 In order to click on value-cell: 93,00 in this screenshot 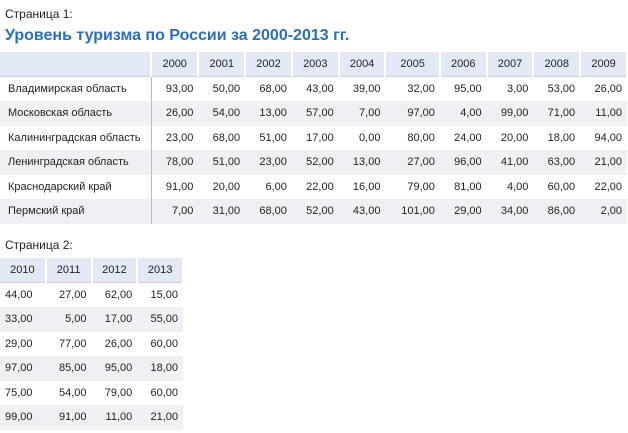, I will do `click(179, 89)`.